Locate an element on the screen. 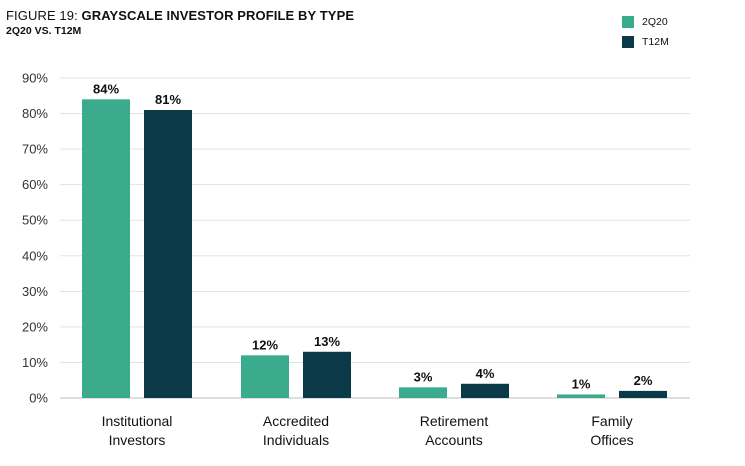 The height and width of the screenshot is (466, 745). data-label: 2% is located at coordinates (643, 380).